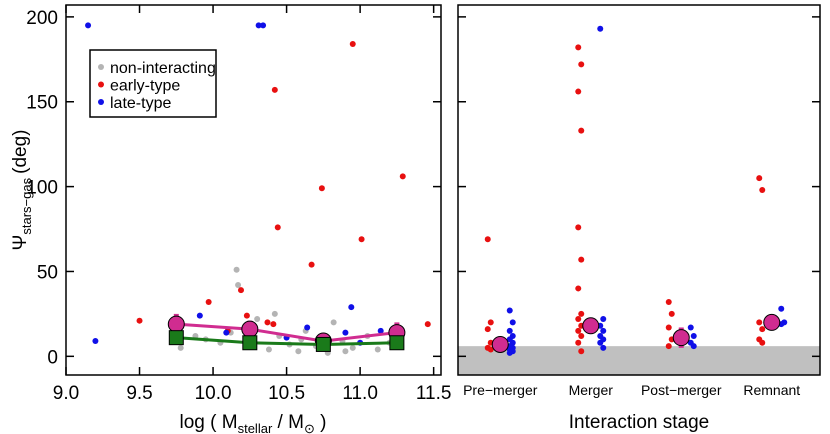 This screenshot has width=830, height=434. What do you see at coordinates (140, 103) in the screenshot?
I see `legend-label: late-type` at bounding box center [140, 103].